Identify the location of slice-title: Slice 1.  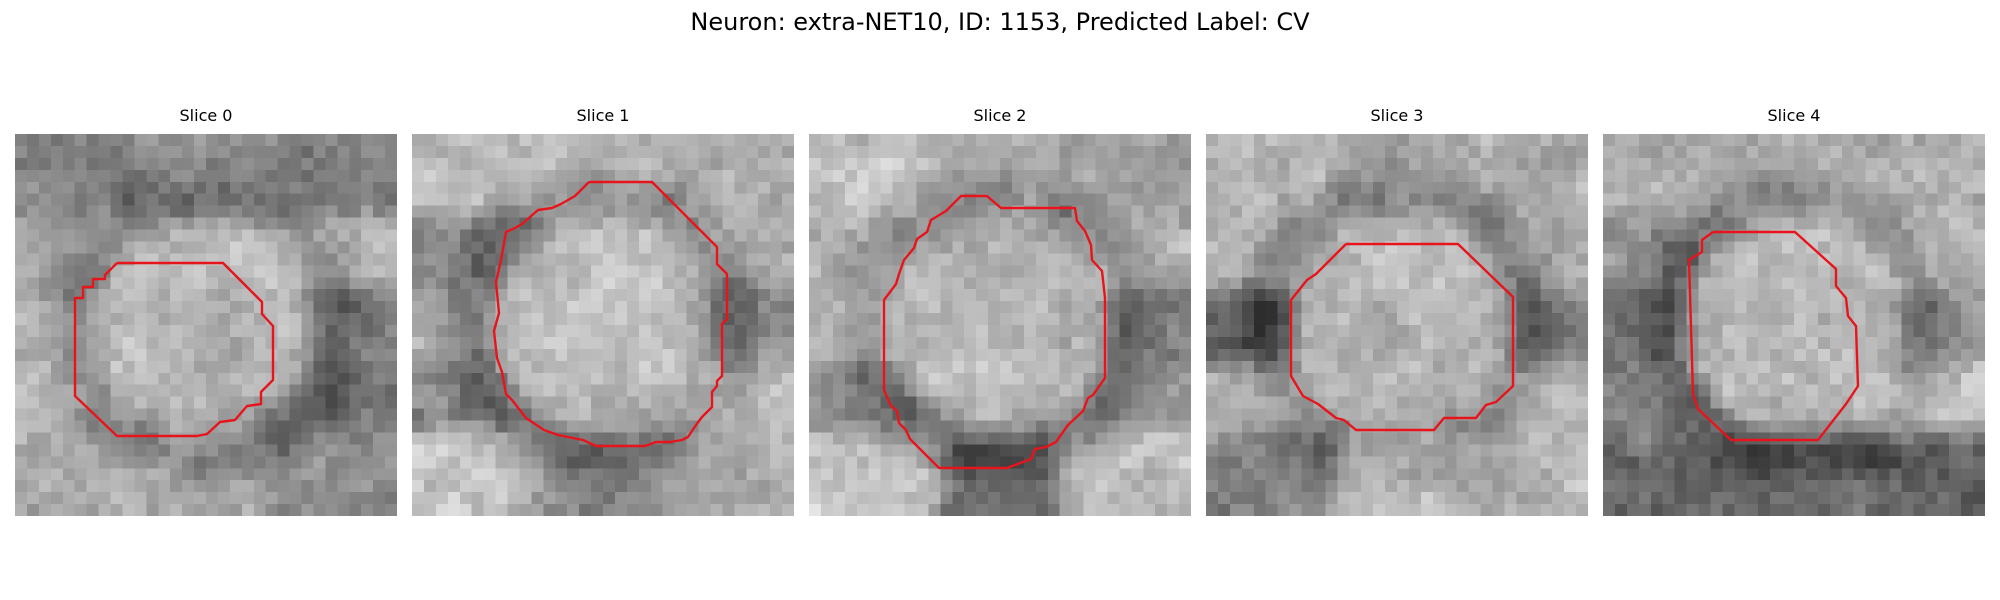
(603, 115).